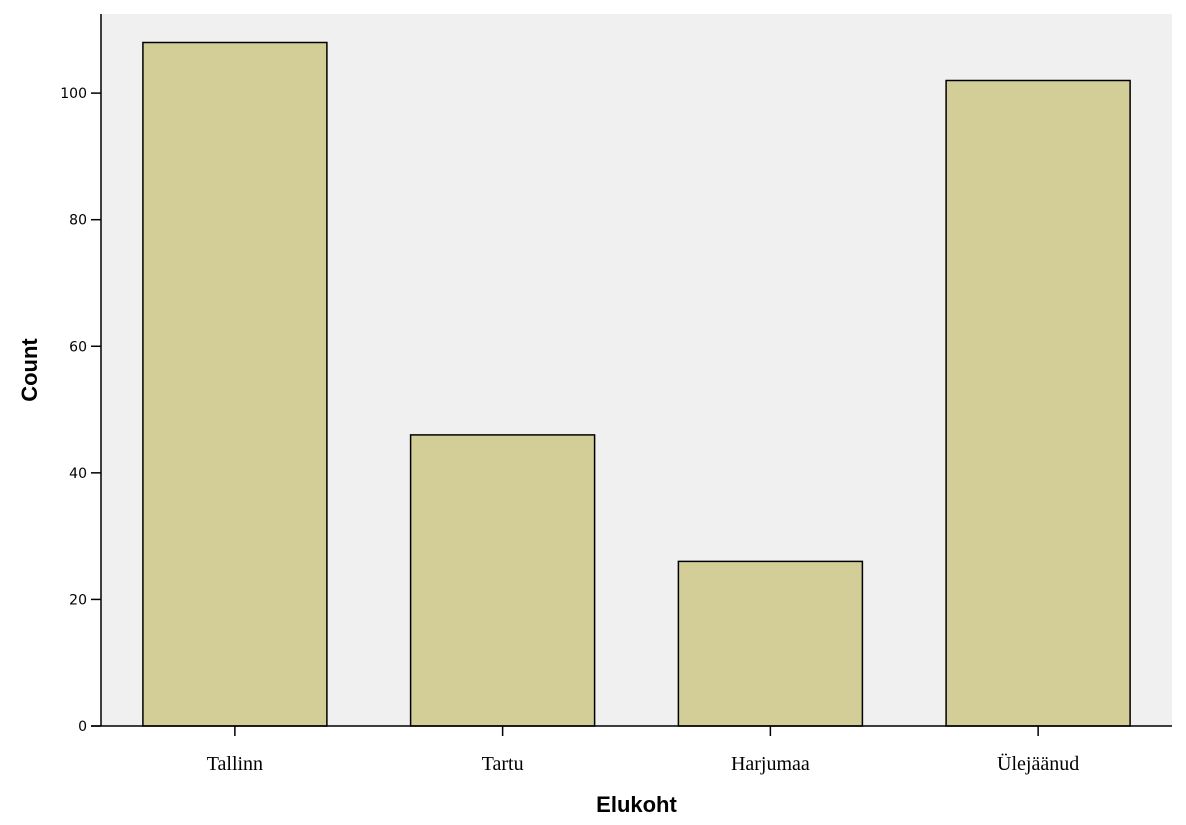 The height and width of the screenshot is (825, 1186). I want to click on bar-tallinn, so click(235, 384).